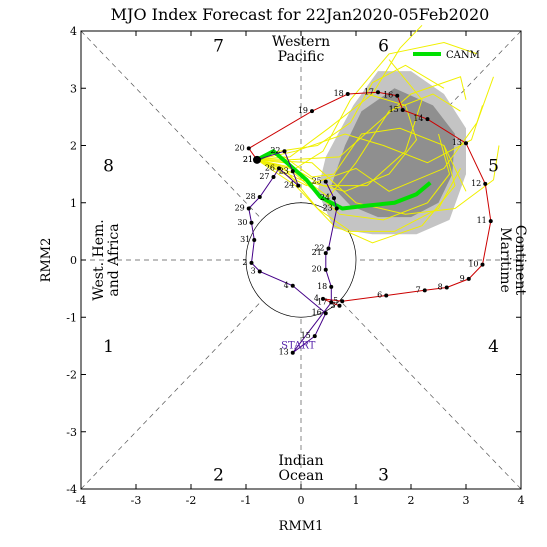 Image resolution: width=547 pixels, height=547 pixels. What do you see at coordinates (322, 286) in the screenshot?
I see `observed-purple-point-label: 18` at bounding box center [322, 286].